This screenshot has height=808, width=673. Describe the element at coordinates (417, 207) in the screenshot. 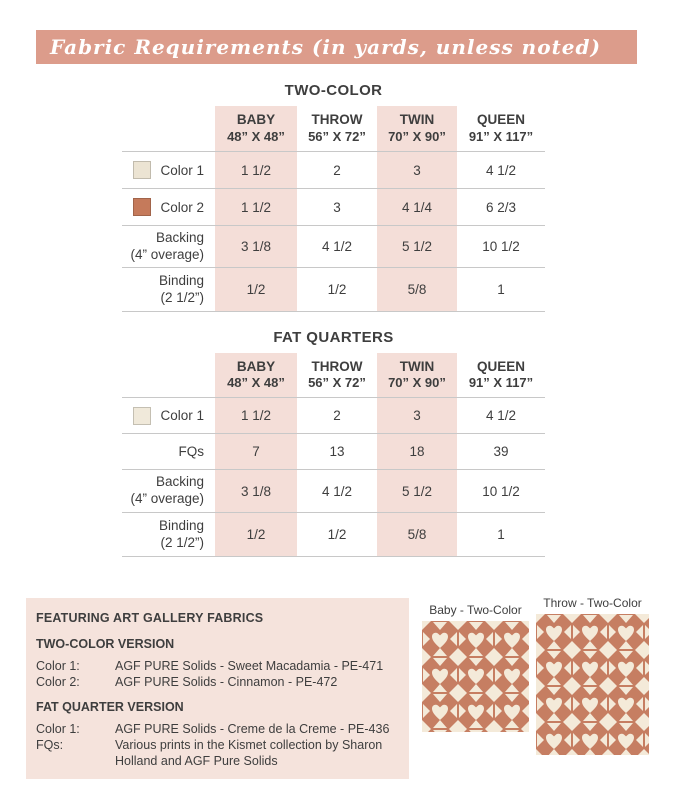

I see `value-cell: 4 1/4` at that location.